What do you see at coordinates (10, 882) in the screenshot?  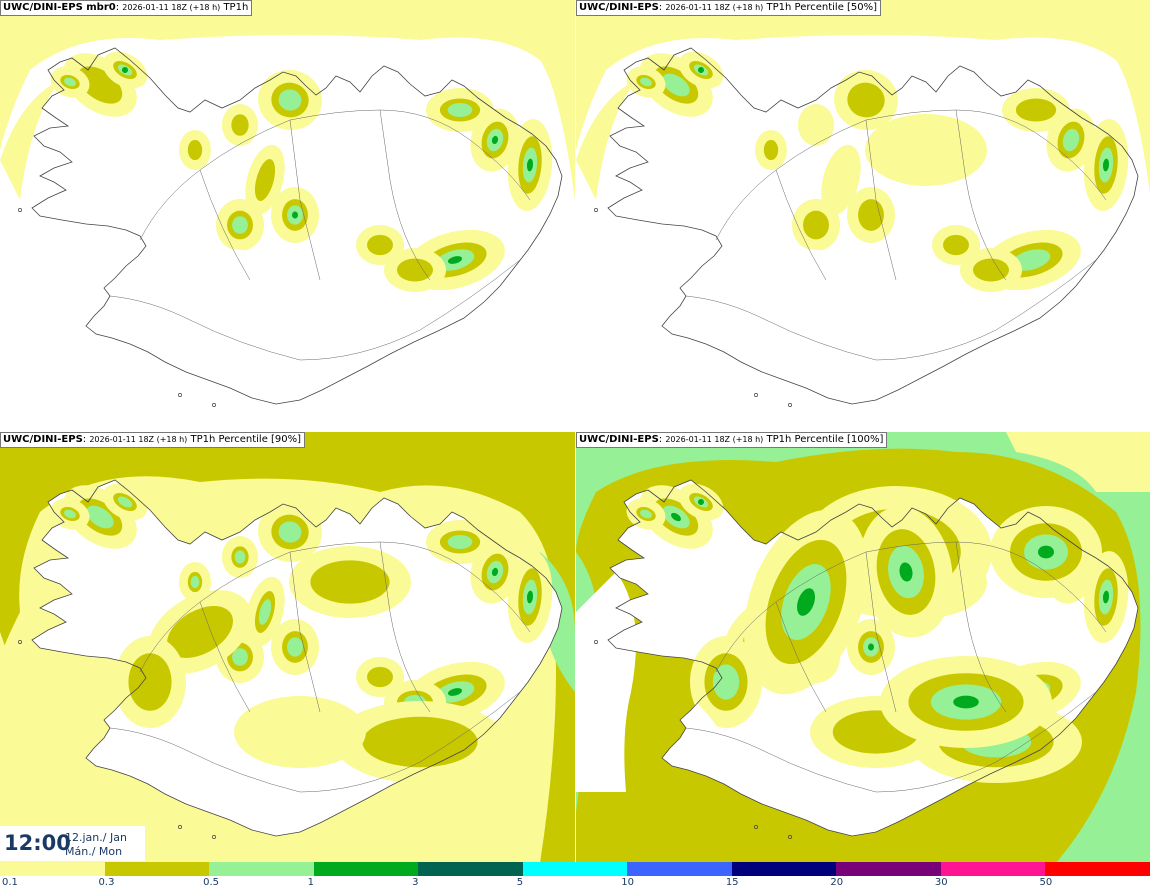 I see `legend-tick-label: 0.1` at bounding box center [10, 882].